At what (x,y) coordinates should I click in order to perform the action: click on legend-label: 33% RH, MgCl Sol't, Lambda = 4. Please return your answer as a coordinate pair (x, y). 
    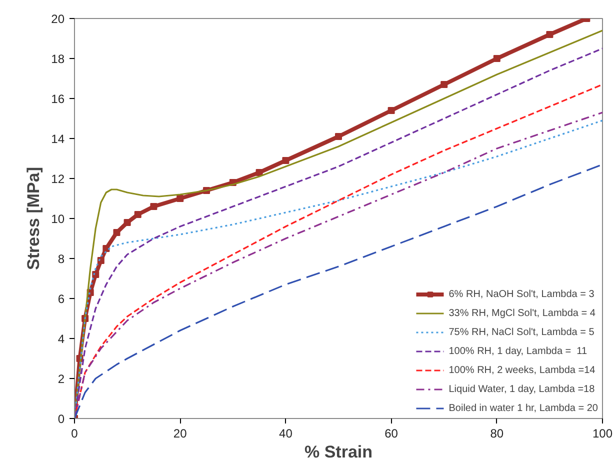
    Looking at the image, I should click on (522, 313).